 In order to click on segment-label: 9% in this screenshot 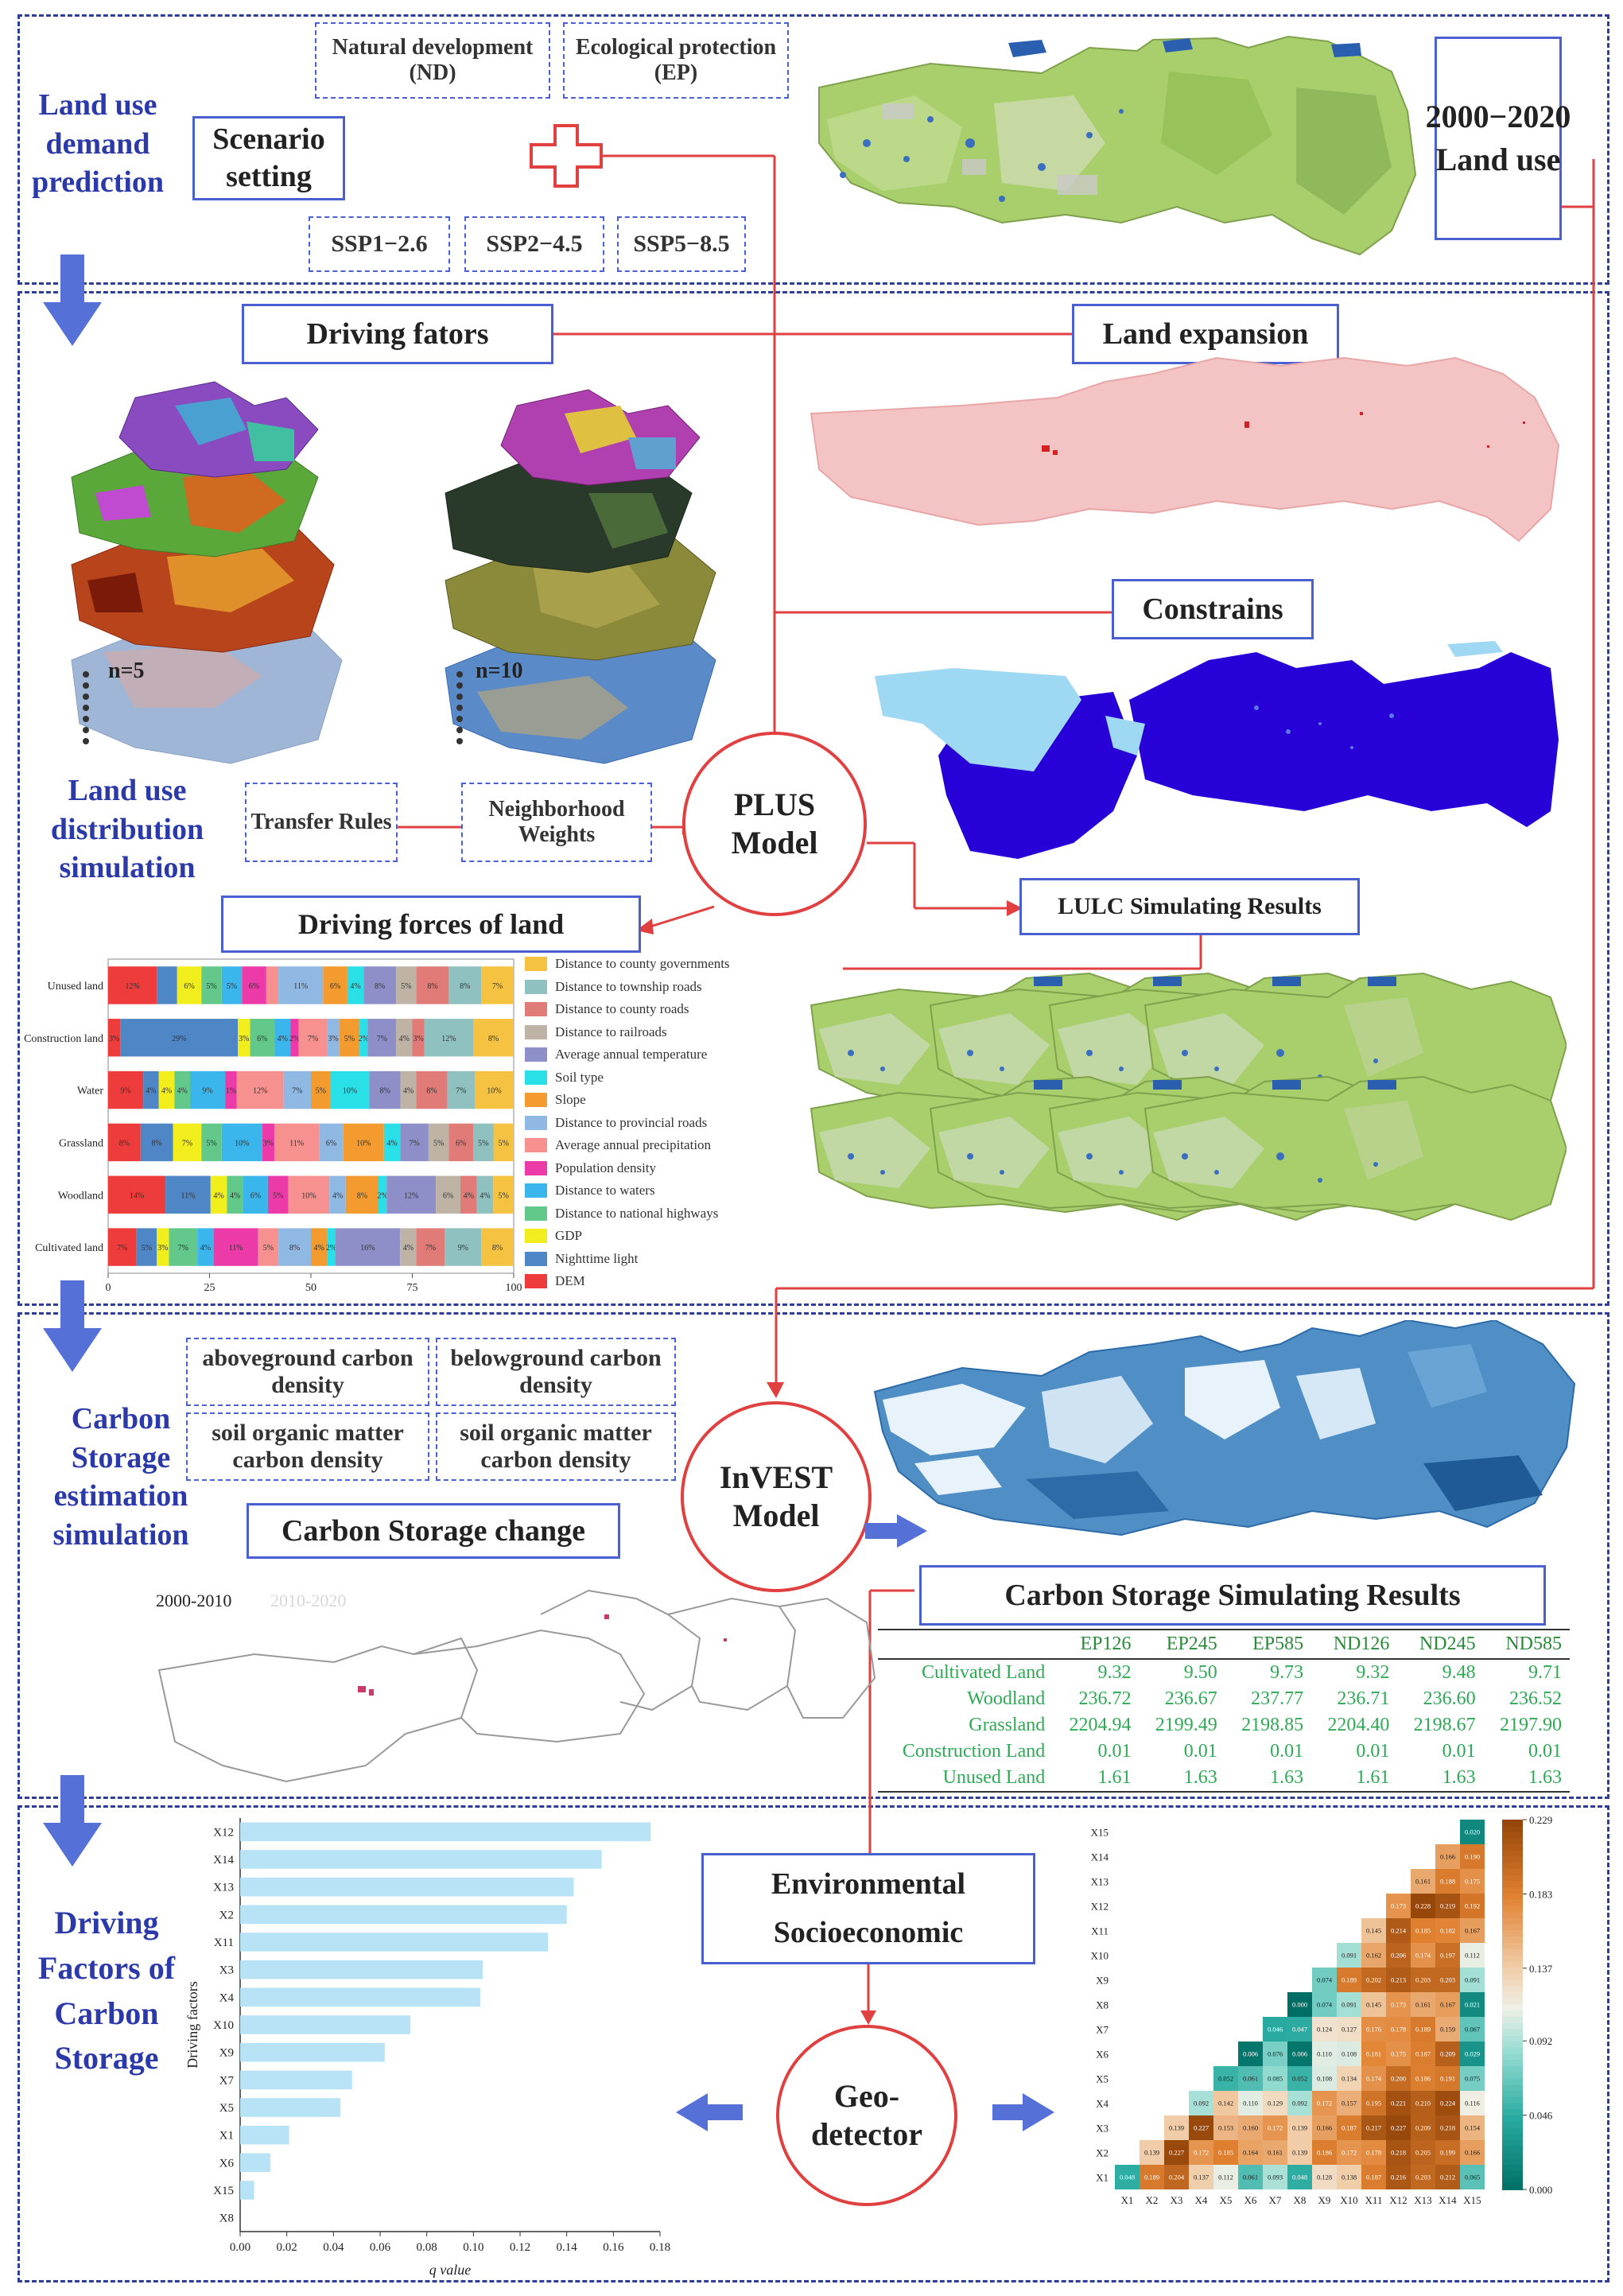, I will do `click(463, 1248)`.